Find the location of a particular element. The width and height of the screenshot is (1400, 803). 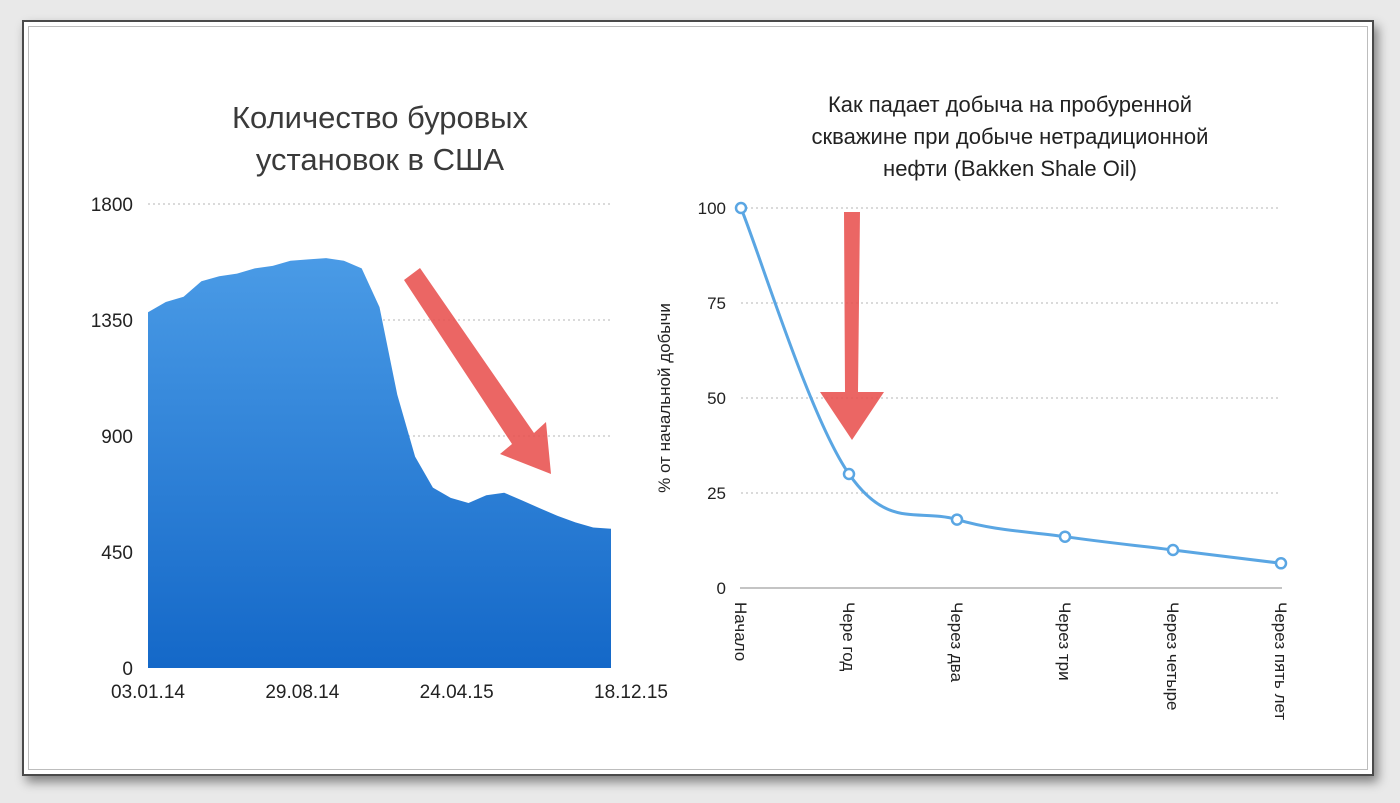

chart2-x-tick-label: Через пять лет is located at coordinates (1280, 661).